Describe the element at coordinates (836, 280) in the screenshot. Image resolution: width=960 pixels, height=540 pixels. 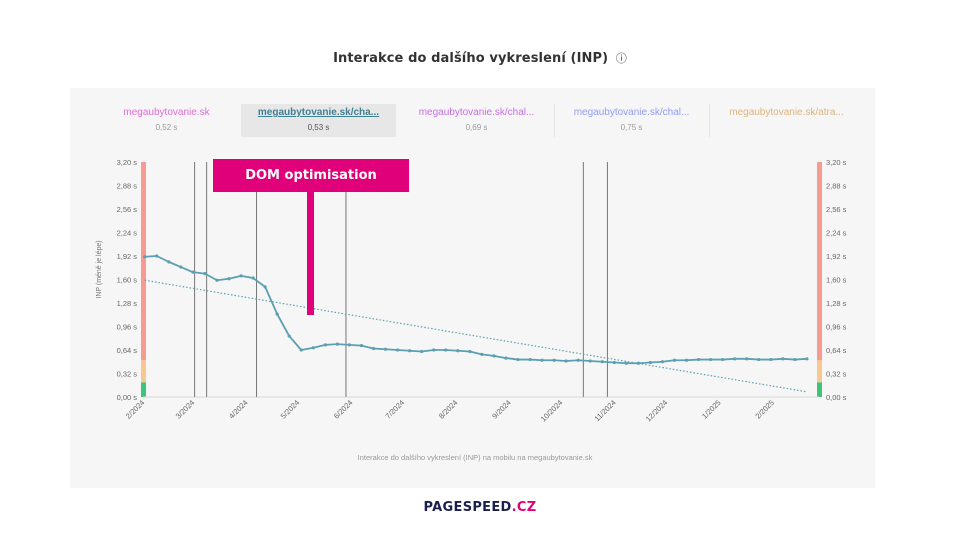
I see `y-tick-label-right: 1,60 s` at that location.